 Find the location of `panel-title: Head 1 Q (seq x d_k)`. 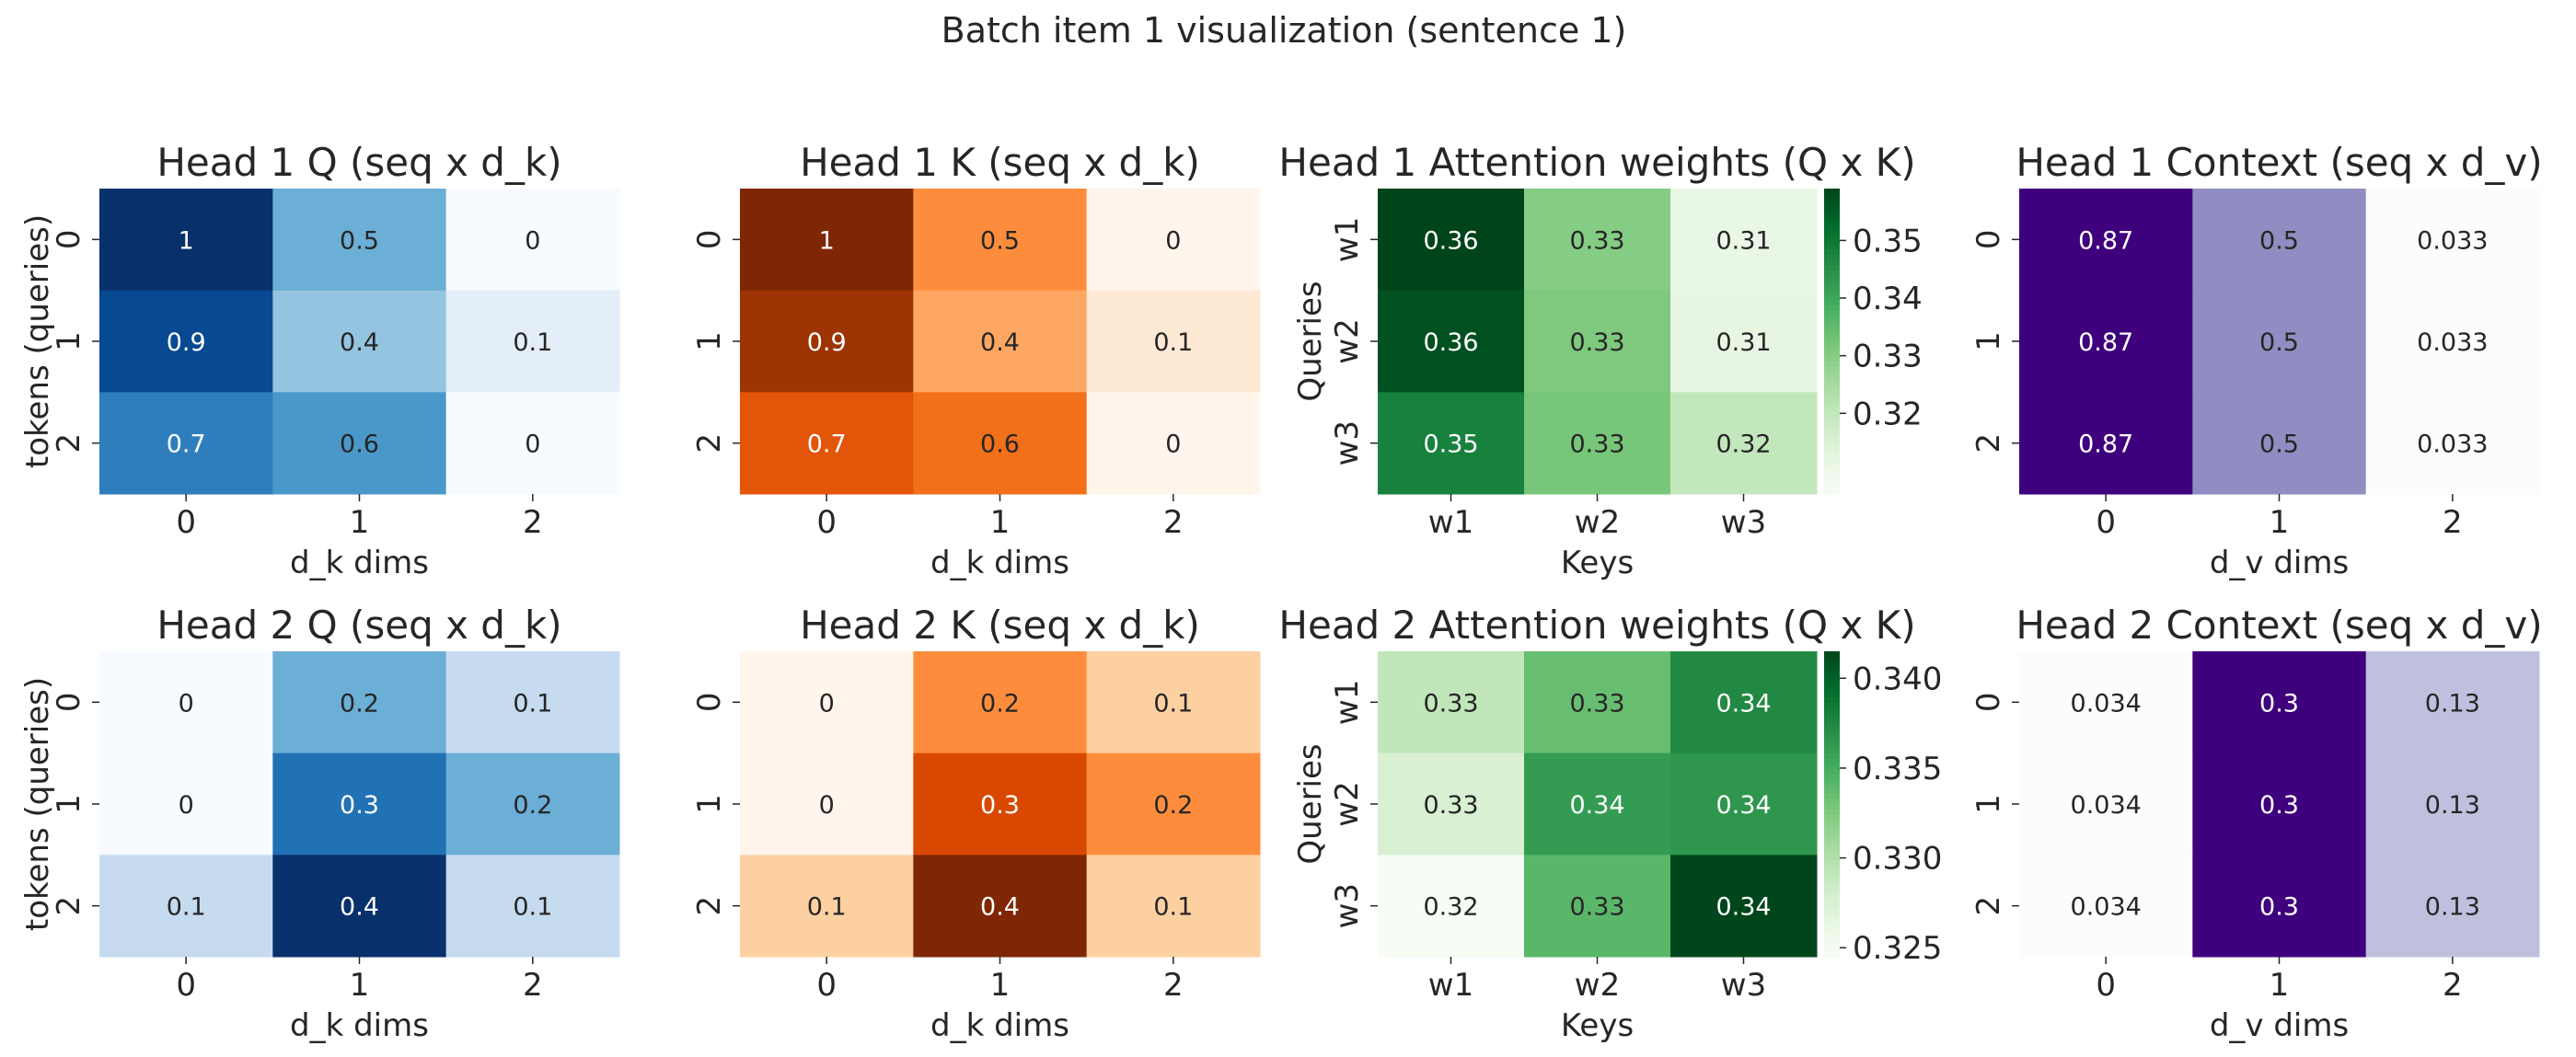

panel-title: Head 1 Q (seq x d_k) is located at coordinates (359, 162).